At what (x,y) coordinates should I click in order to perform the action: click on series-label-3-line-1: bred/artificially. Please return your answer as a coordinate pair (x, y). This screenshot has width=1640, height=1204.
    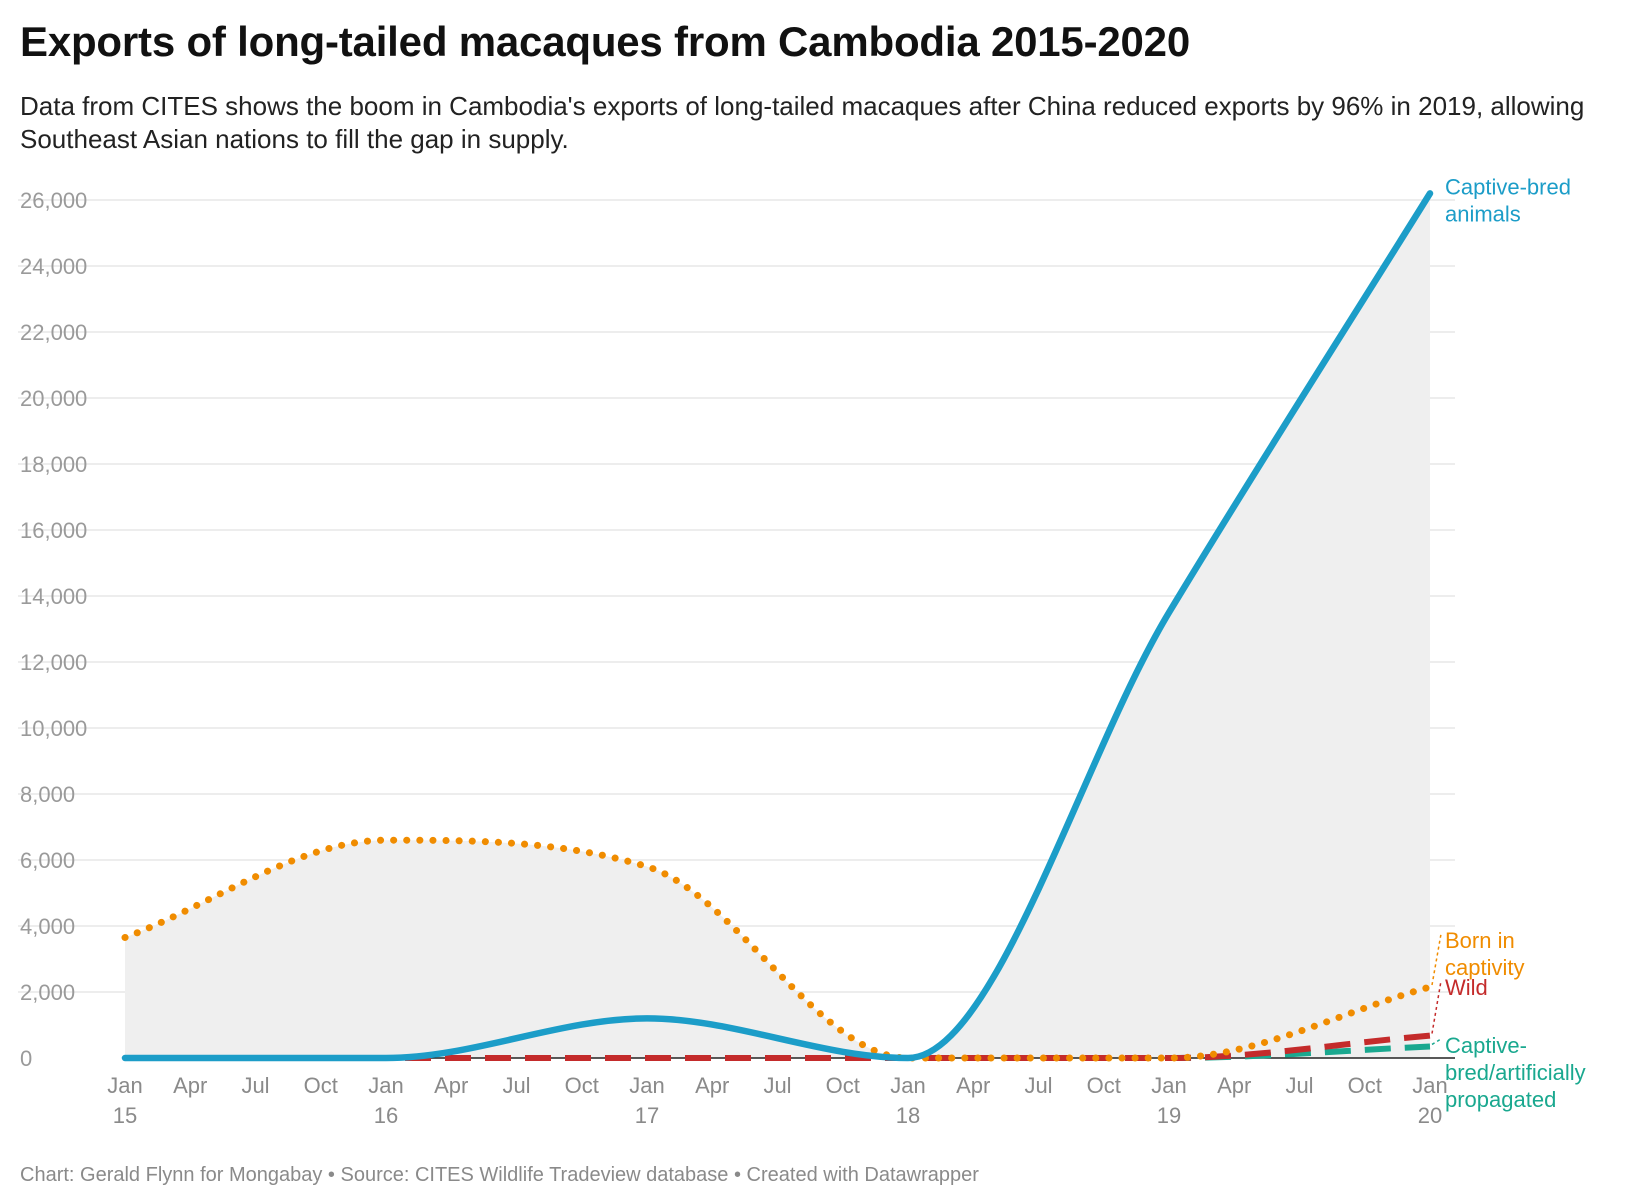
    Looking at the image, I should click on (1515, 1072).